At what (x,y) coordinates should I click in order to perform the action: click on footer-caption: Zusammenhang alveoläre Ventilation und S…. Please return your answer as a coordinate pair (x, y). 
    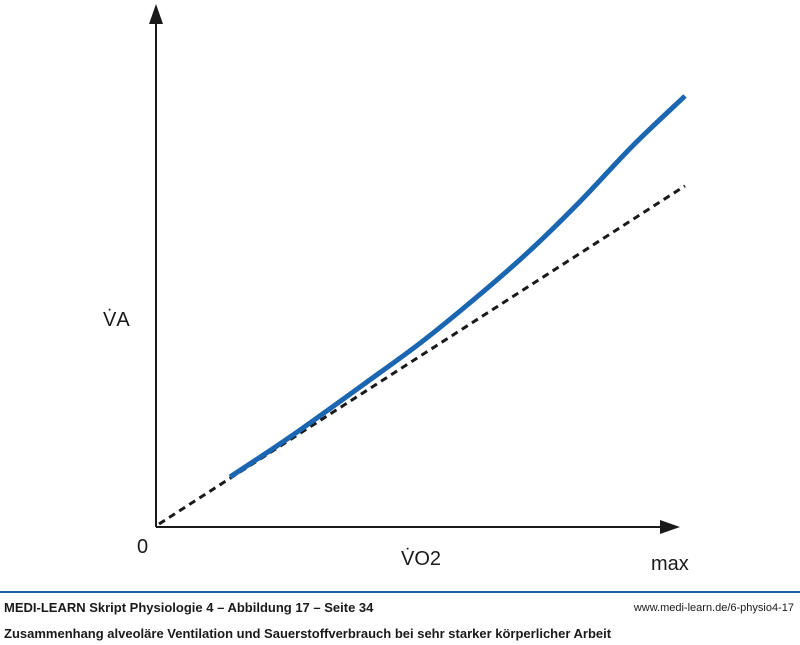
    Looking at the image, I should click on (308, 633).